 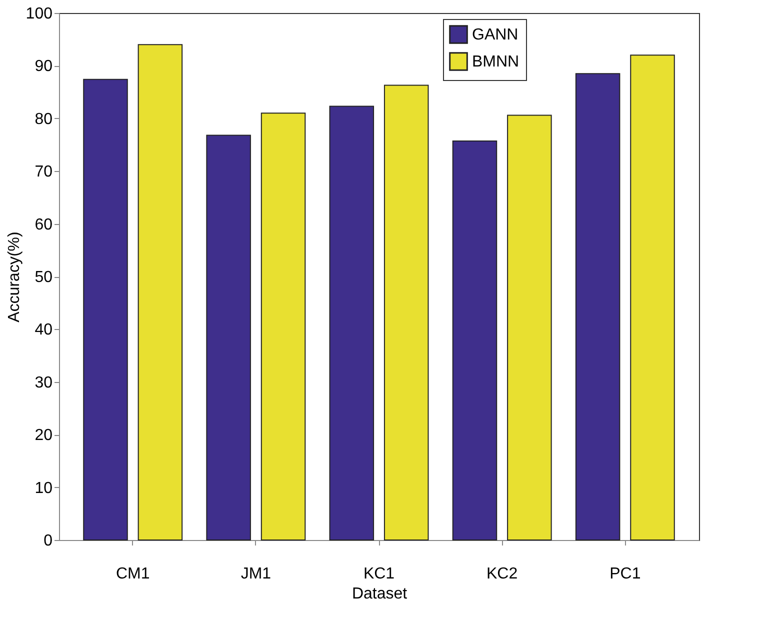 I want to click on y-tick-label: 50, so click(x=43, y=277).